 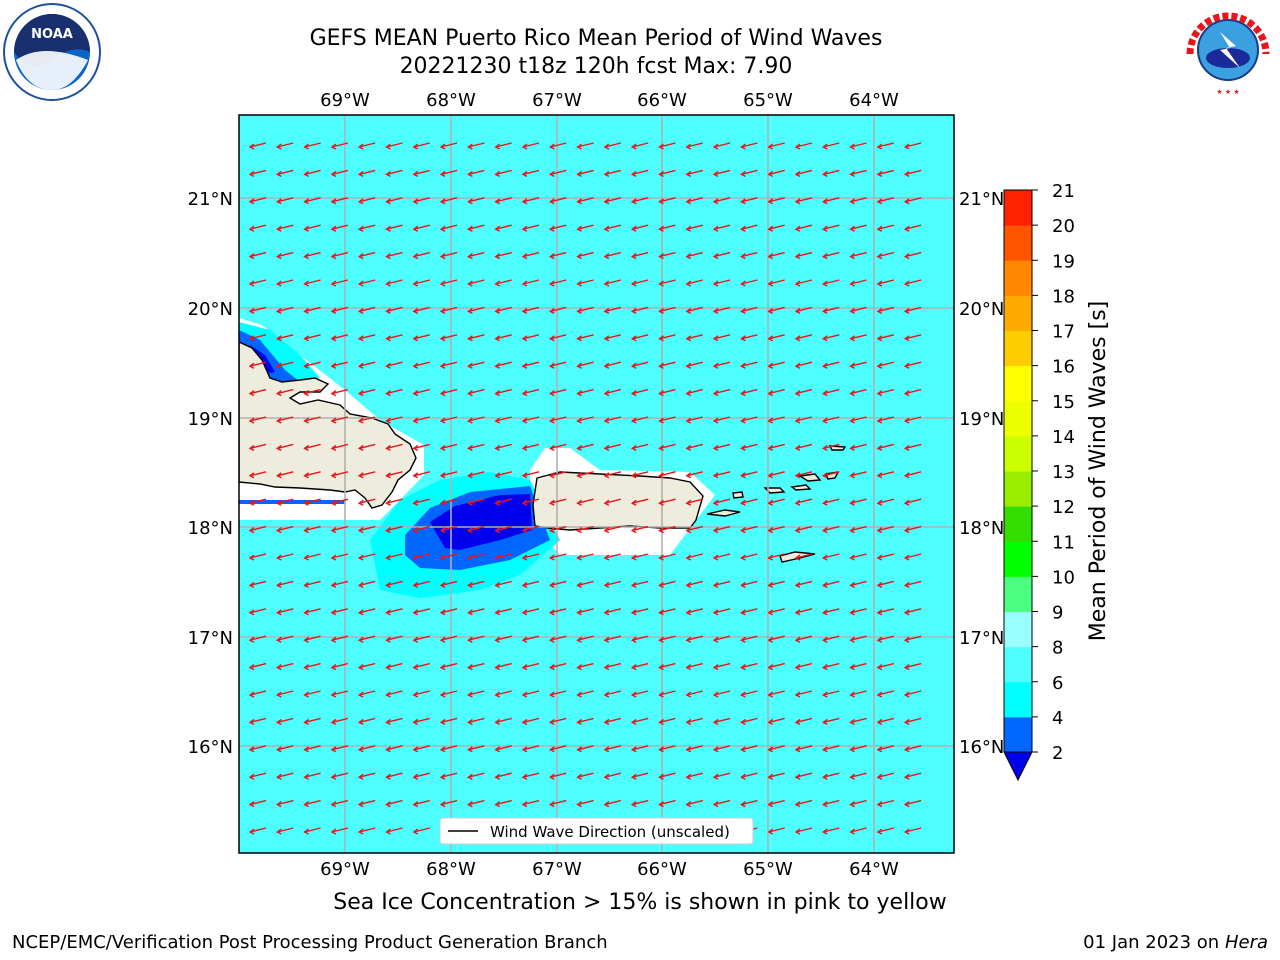 What do you see at coordinates (1057, 683) in the screenshot?
I see `colorbar-tick-label: 6` at bounding box center [1057, 683].